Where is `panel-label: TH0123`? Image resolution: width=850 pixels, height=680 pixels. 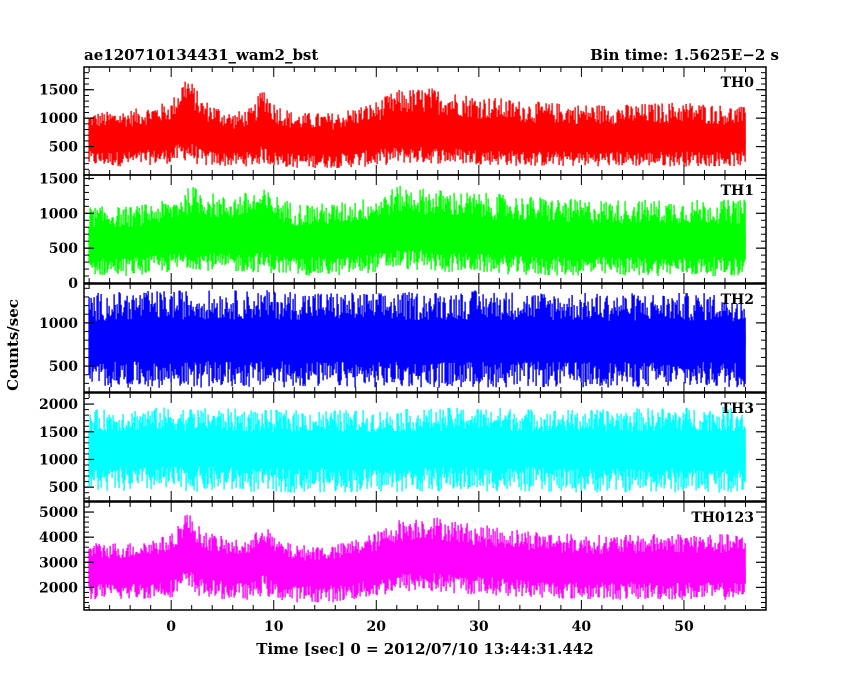
panel-label: TH0123 is located at coordinates (722, 518).